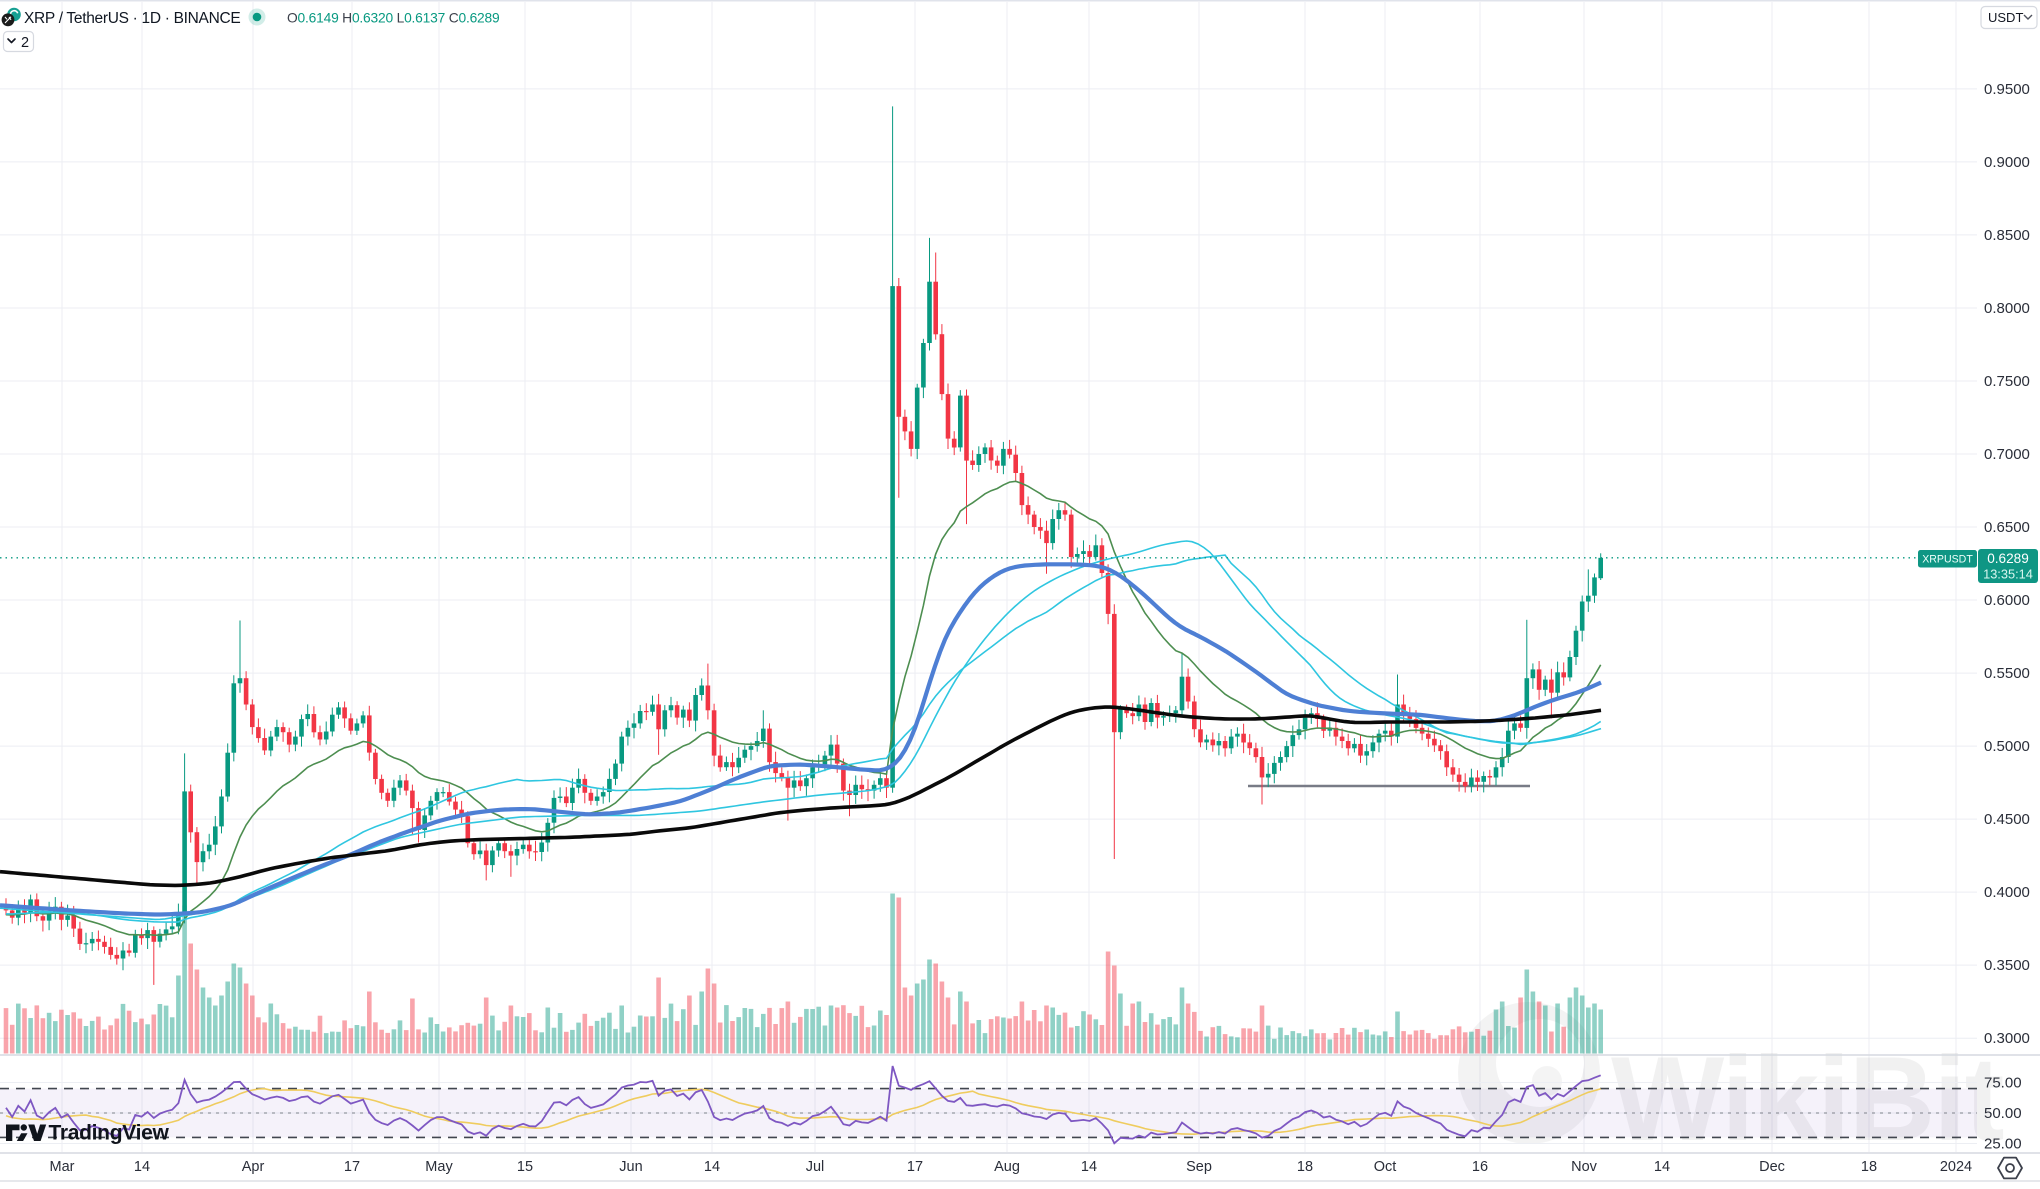 This screenshot has height=1189, width=2040. Describe the element at coordinates (2007, 527) in the screenshot. I see `svg-text: 0.6500` at that location.